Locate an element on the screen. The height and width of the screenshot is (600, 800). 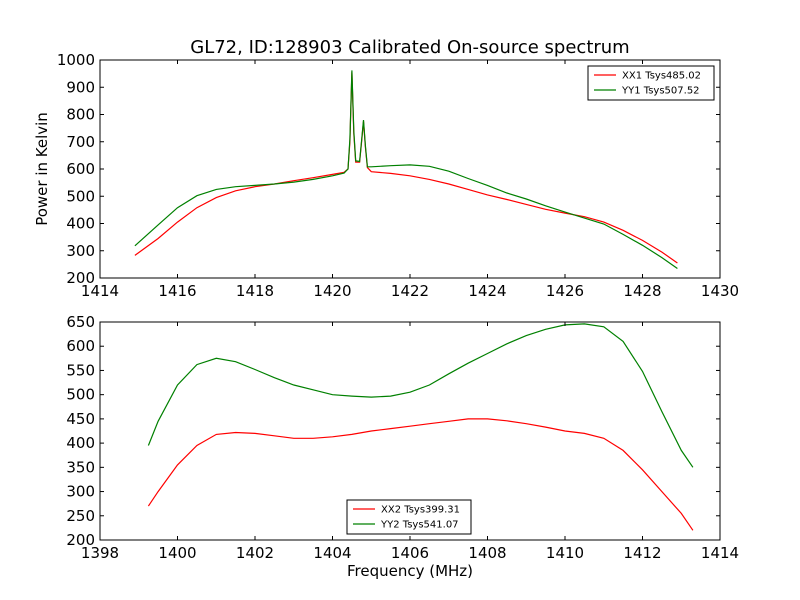
y-tick-label: 800 is located at coordinates (80, 115).